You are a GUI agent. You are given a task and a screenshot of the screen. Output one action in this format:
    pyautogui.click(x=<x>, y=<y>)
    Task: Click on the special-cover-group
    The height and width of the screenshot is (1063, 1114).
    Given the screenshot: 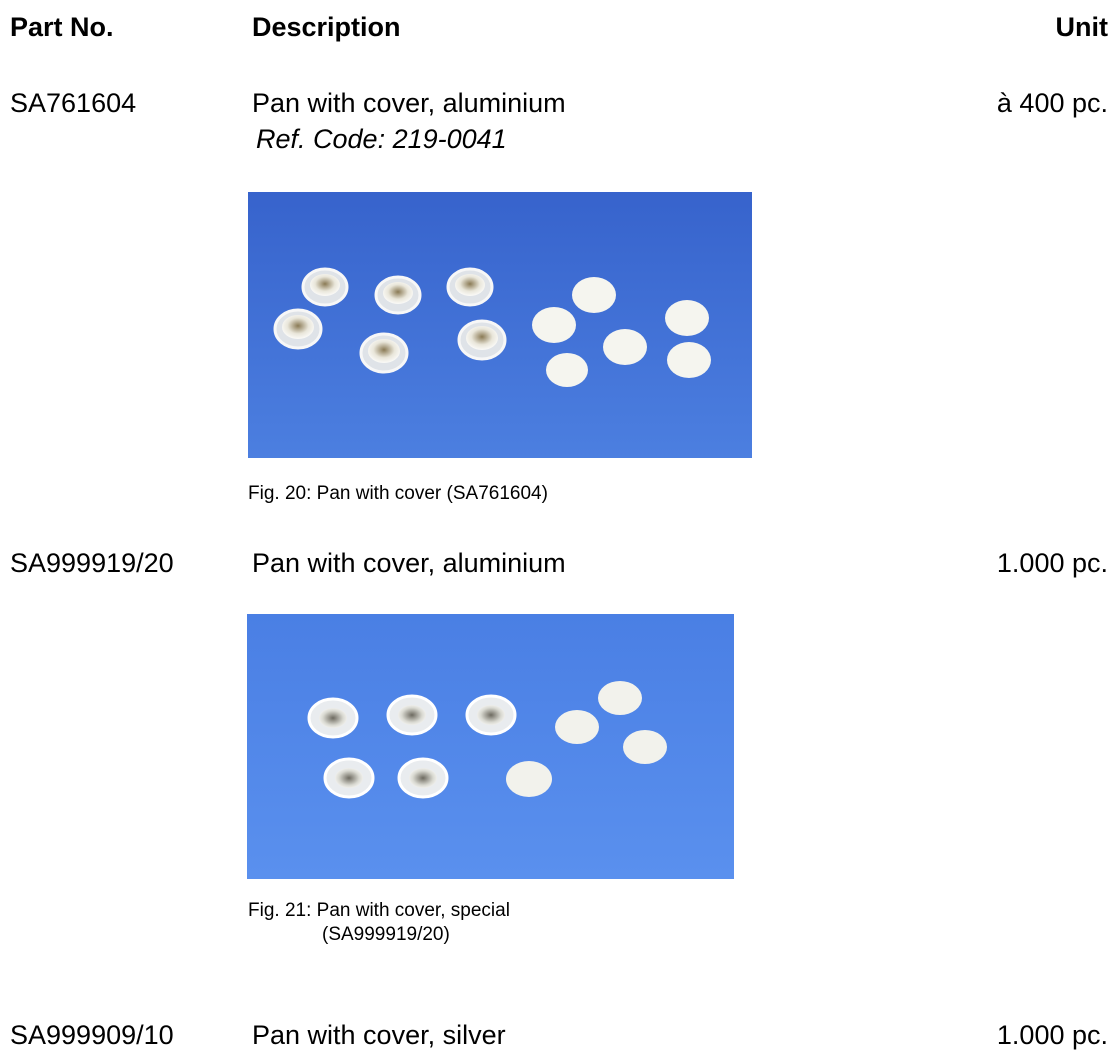 What is the action you would take?
    pyautogui.click(x=586, y=739)
    